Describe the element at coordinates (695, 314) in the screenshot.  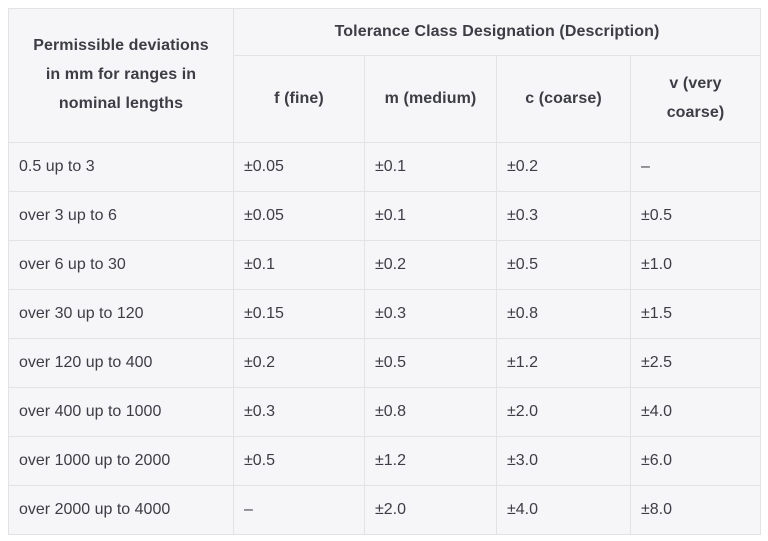
I see `value-cell: ±1.5` at that location.